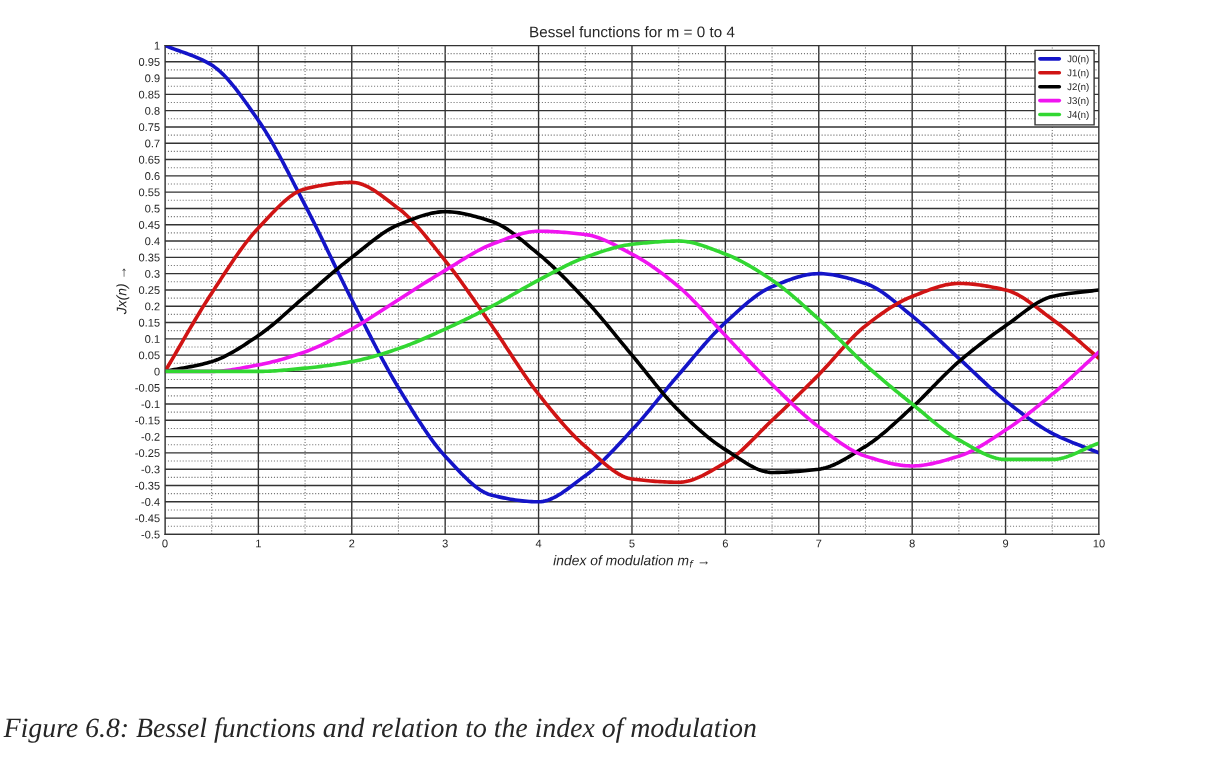 This screenshot has width=1213, height=758. What do you see at coordinates (149, 159) in the screenshot?
I see `y-tick-label: 0.65` at bounding box center [149, 159].